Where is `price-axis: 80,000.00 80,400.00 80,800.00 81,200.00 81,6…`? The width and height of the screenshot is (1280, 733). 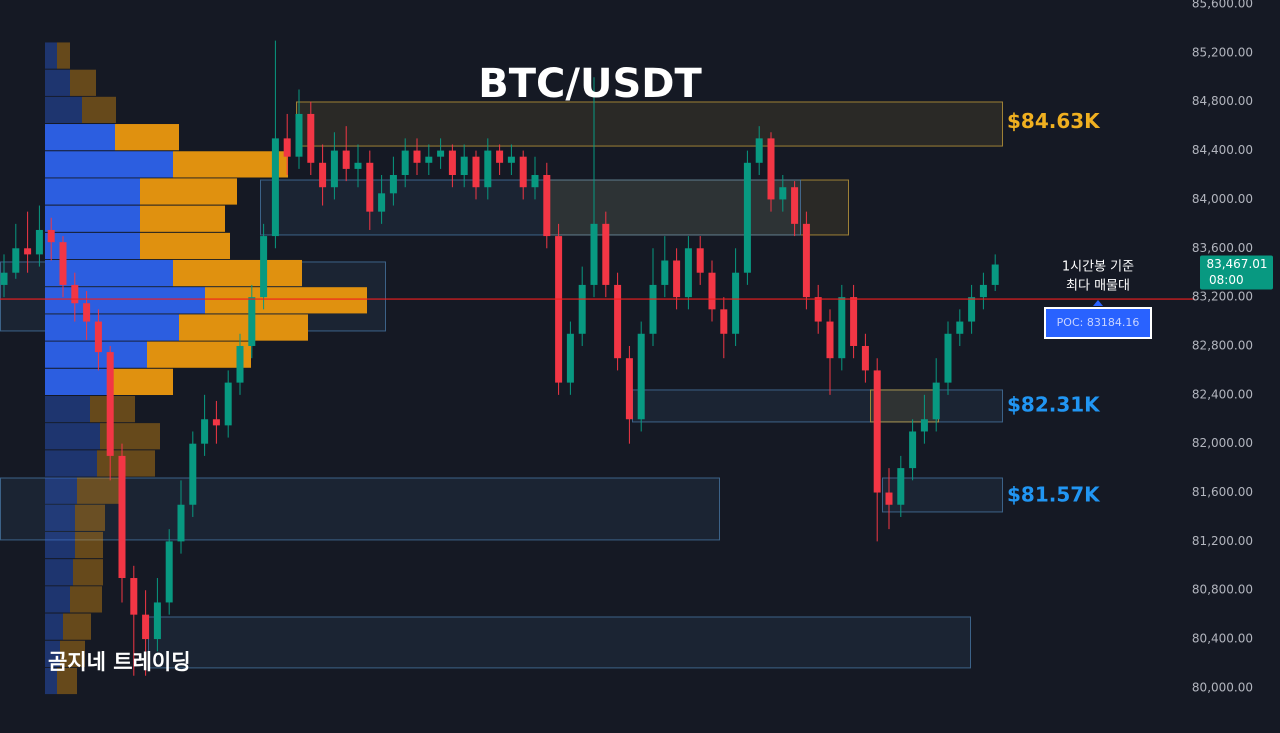
price-axis: 80,000.00 80,400.00 80,800.00 81,200.00 81,6… is located at coordinates (1222, 347).